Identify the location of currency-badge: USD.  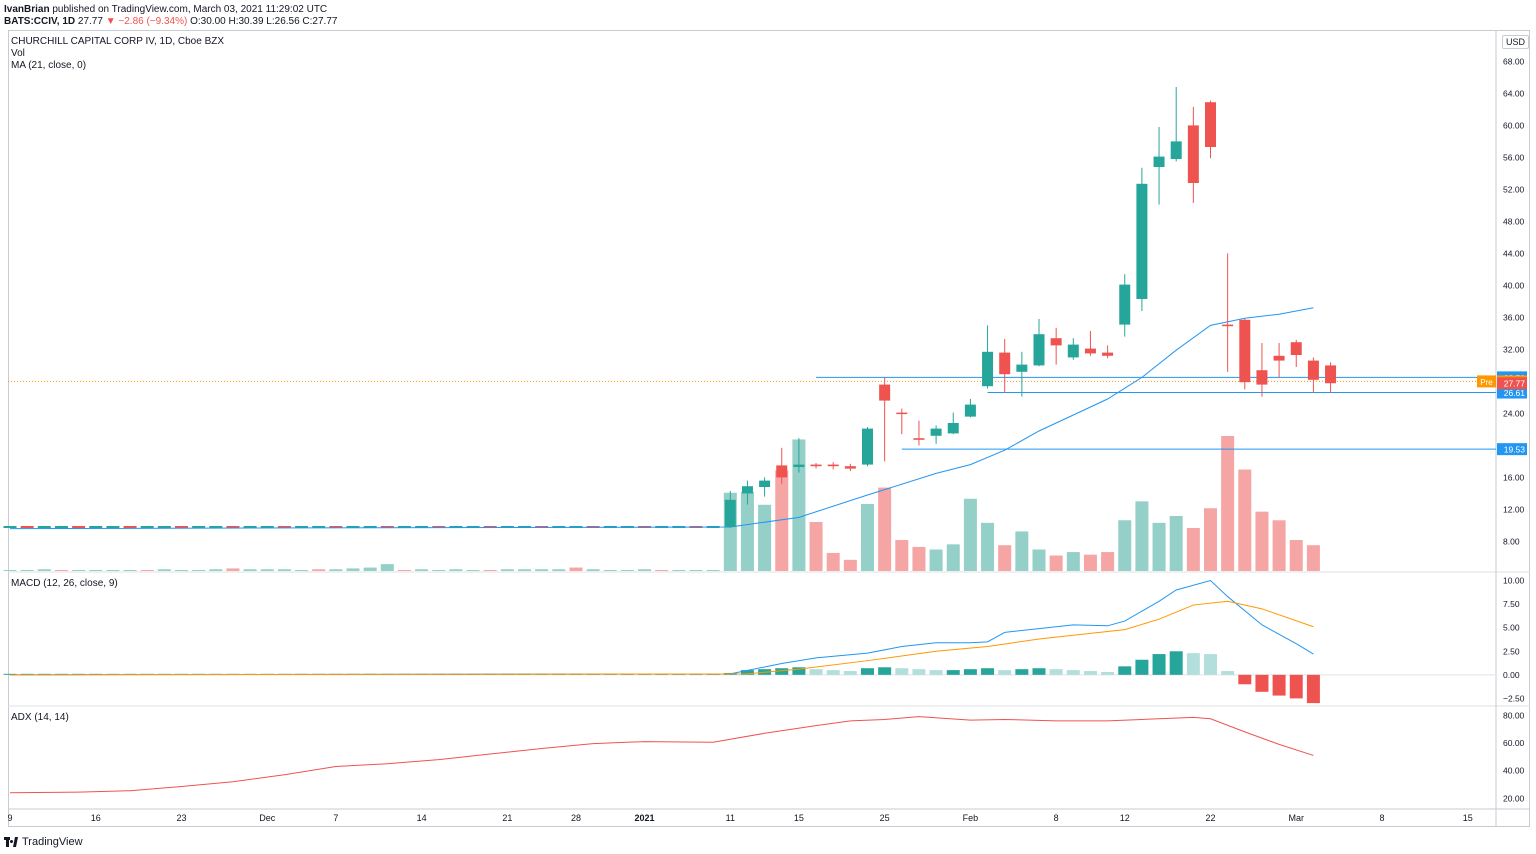
(1516, 42).